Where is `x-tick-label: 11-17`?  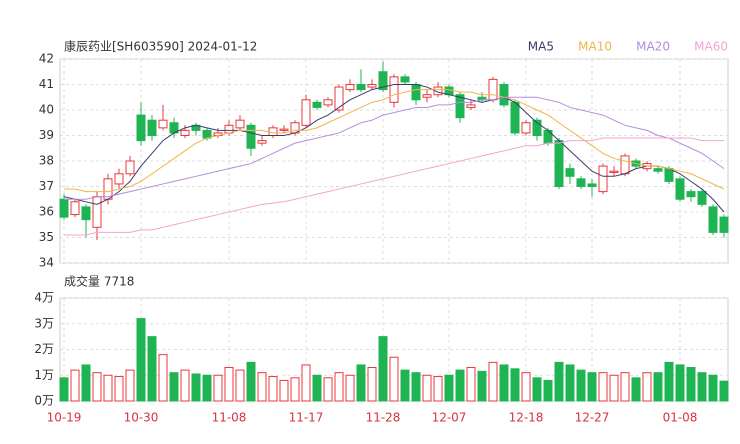 x-tick-label: 11-17 is located at coordinates (306, 418).